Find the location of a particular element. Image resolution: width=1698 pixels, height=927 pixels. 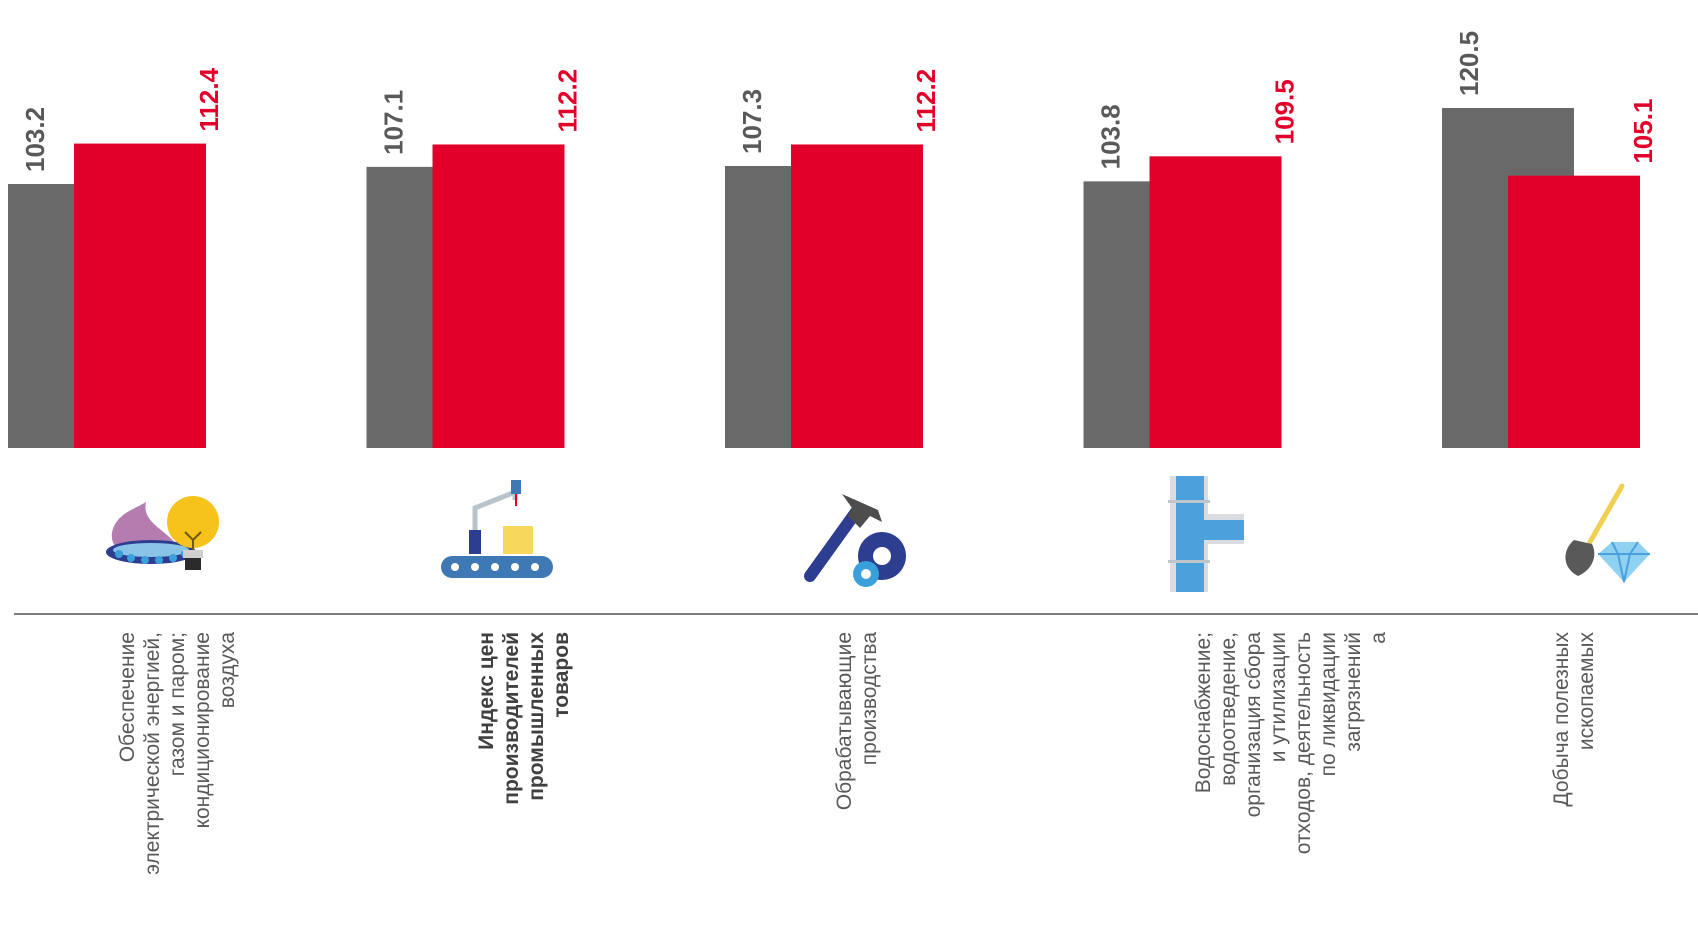

water-pipe-icon is located at coordinates (1195, 535).